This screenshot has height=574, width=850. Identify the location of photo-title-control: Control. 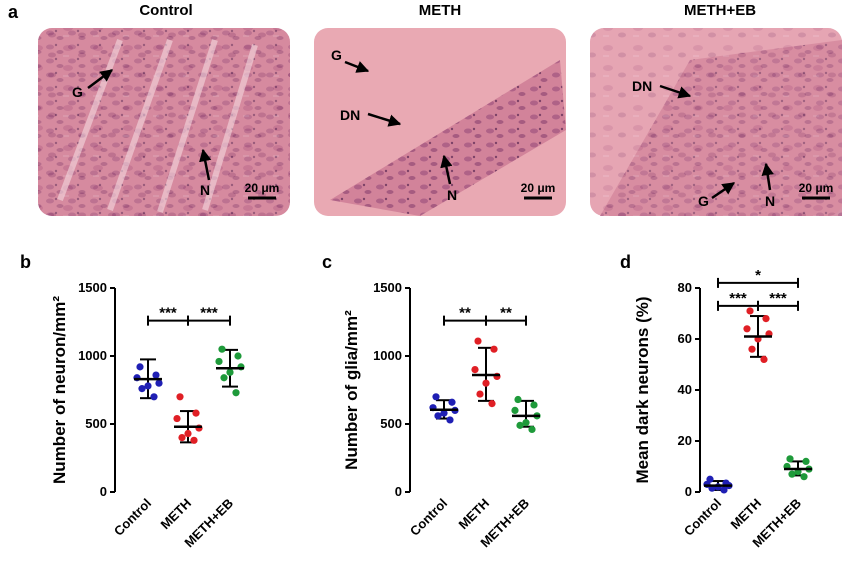
(165, 10).